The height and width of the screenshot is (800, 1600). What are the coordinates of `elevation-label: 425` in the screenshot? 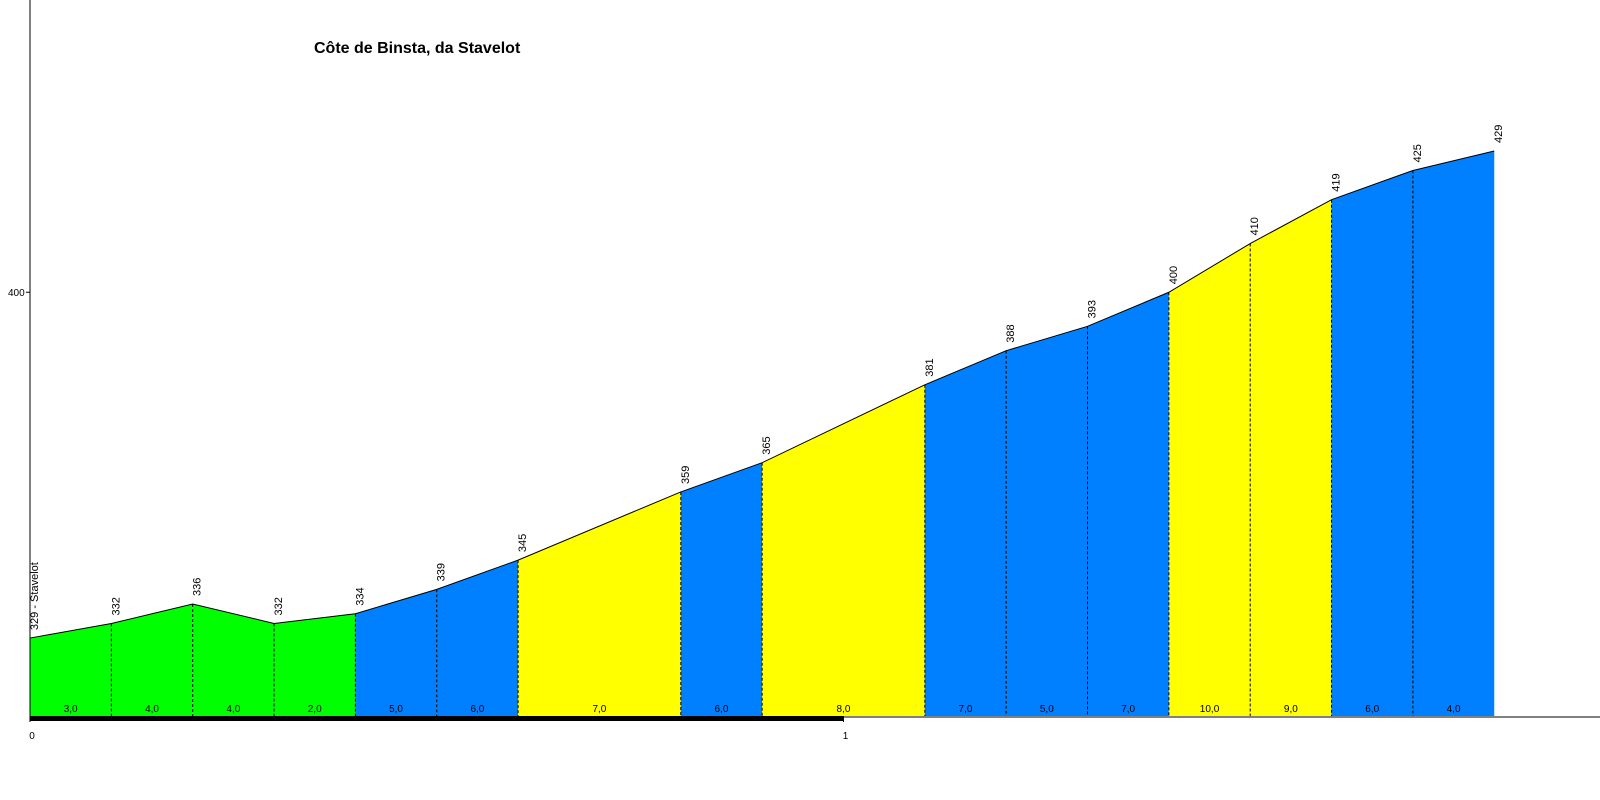 It's located at (1418, 153).